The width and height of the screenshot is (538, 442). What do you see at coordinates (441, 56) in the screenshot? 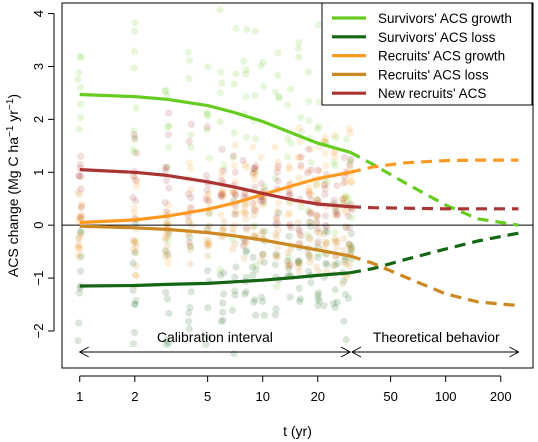
I see `legend-label: Recruits' ACS growth` at bounding box center [441, 56].